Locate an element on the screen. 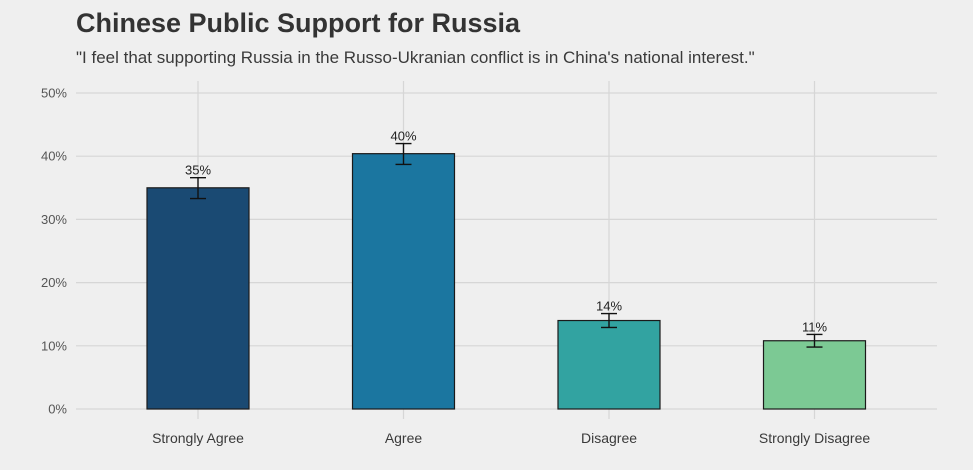 Image resolution: width=973 pixels, height=470 pixels. y-tick-label: 40% is located at coordinates (54, 156).